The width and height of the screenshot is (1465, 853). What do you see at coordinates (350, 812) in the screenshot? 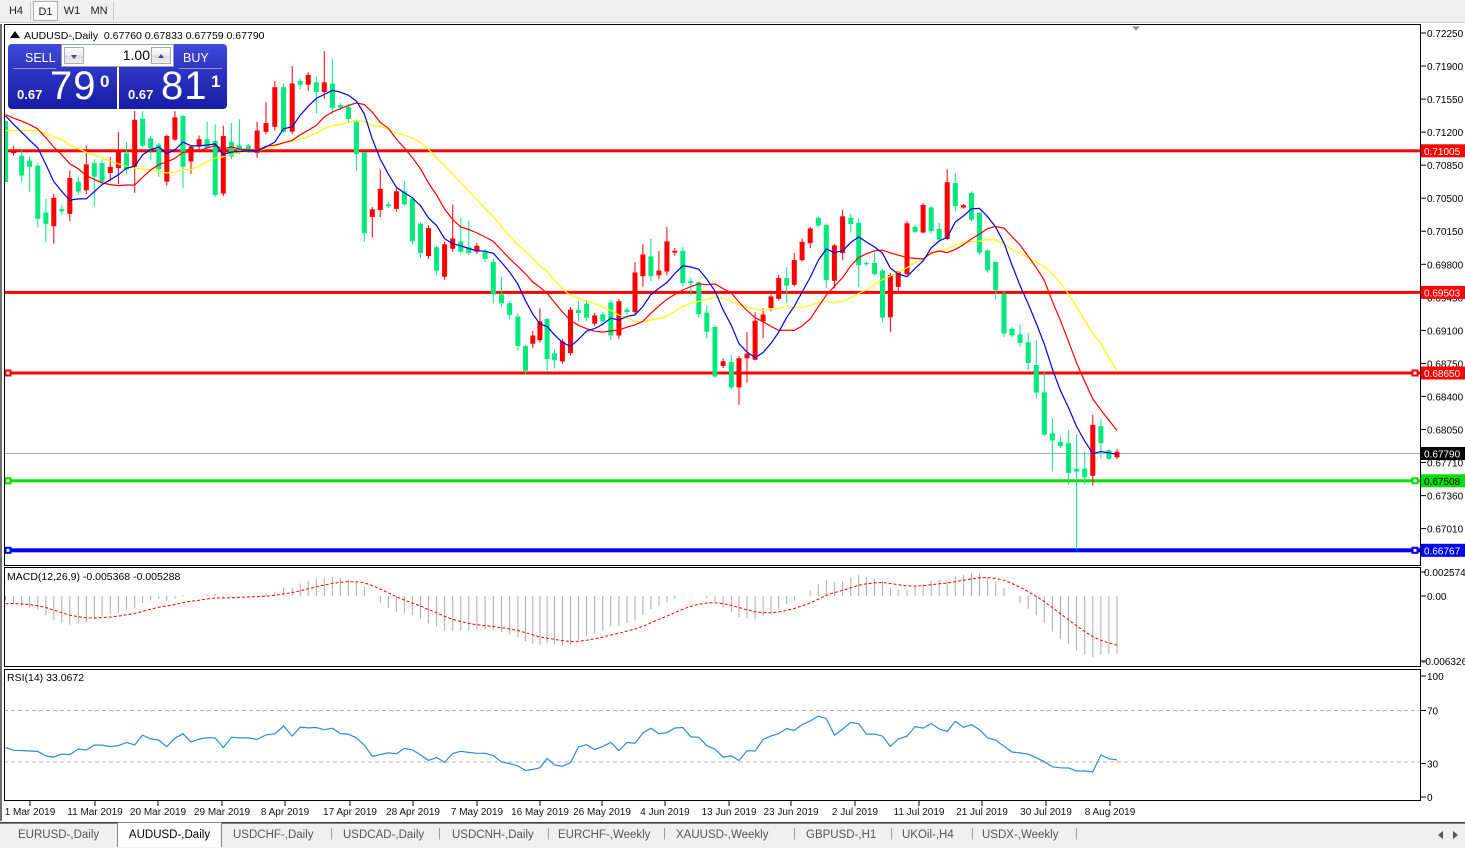
I see `svg-text: 17 Apr 2019` at bounding box center [350, 812].